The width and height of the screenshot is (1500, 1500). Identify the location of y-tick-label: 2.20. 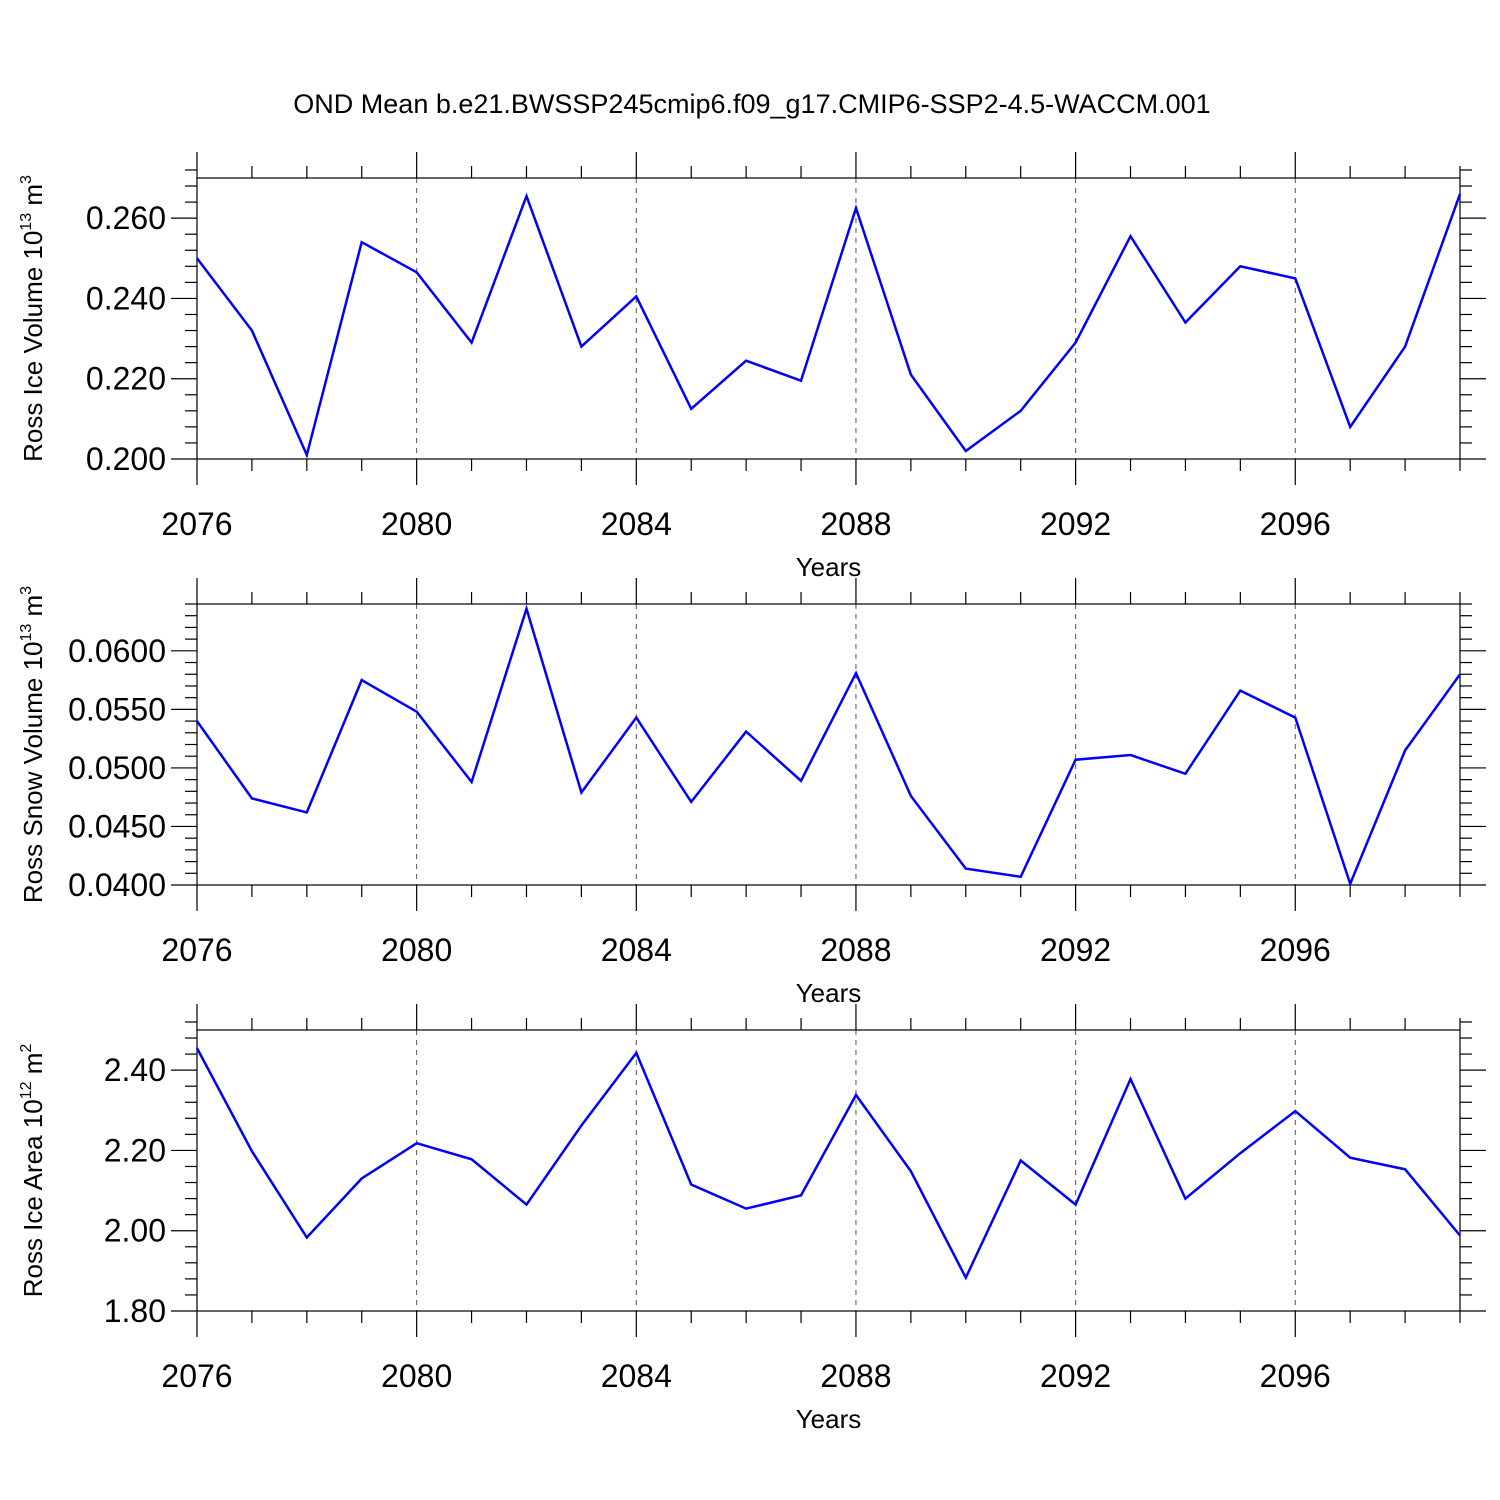
(135, 1150).